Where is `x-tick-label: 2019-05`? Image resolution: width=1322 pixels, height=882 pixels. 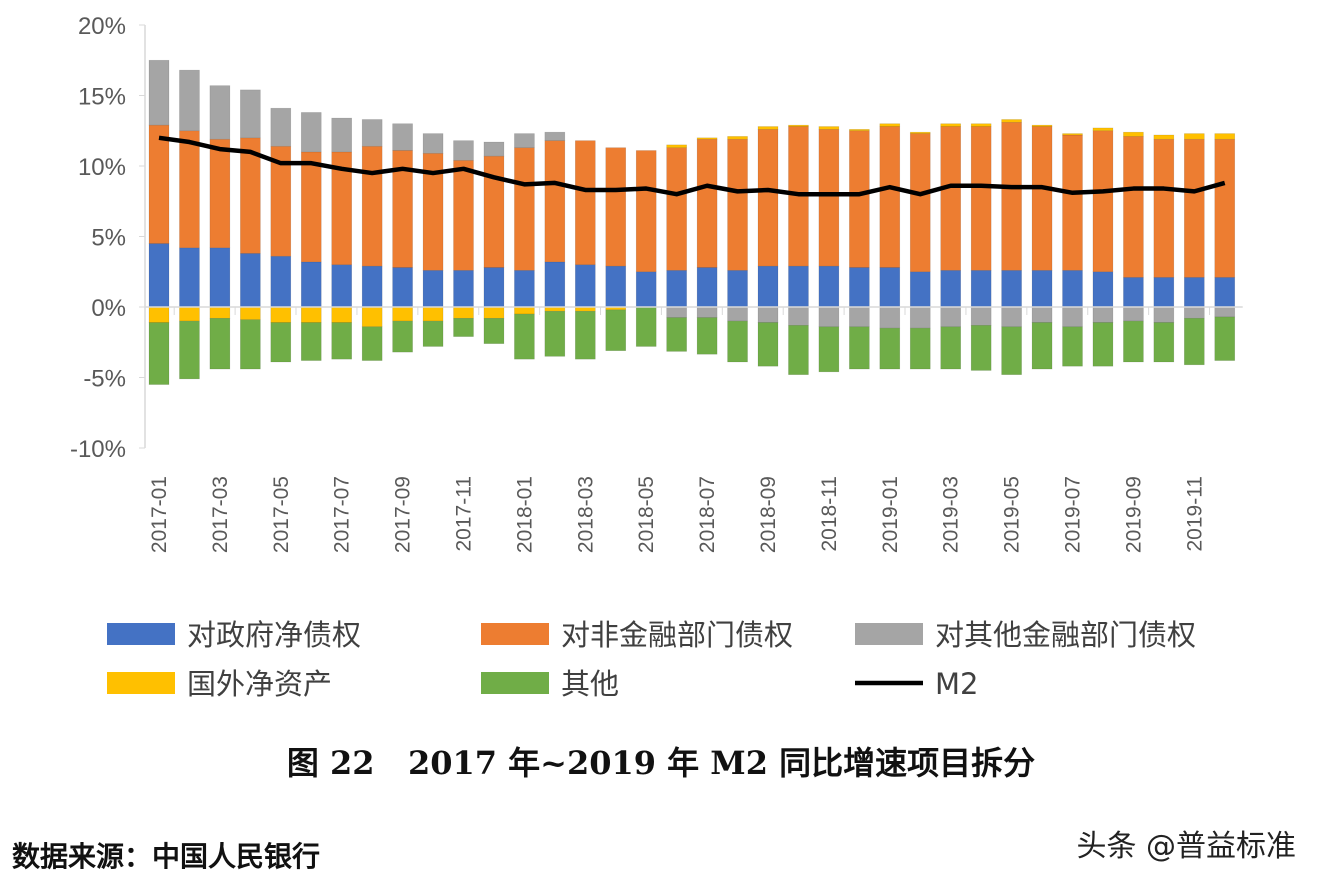
x-tick-label: 2019-05 is located at coordinates (1012, 514).